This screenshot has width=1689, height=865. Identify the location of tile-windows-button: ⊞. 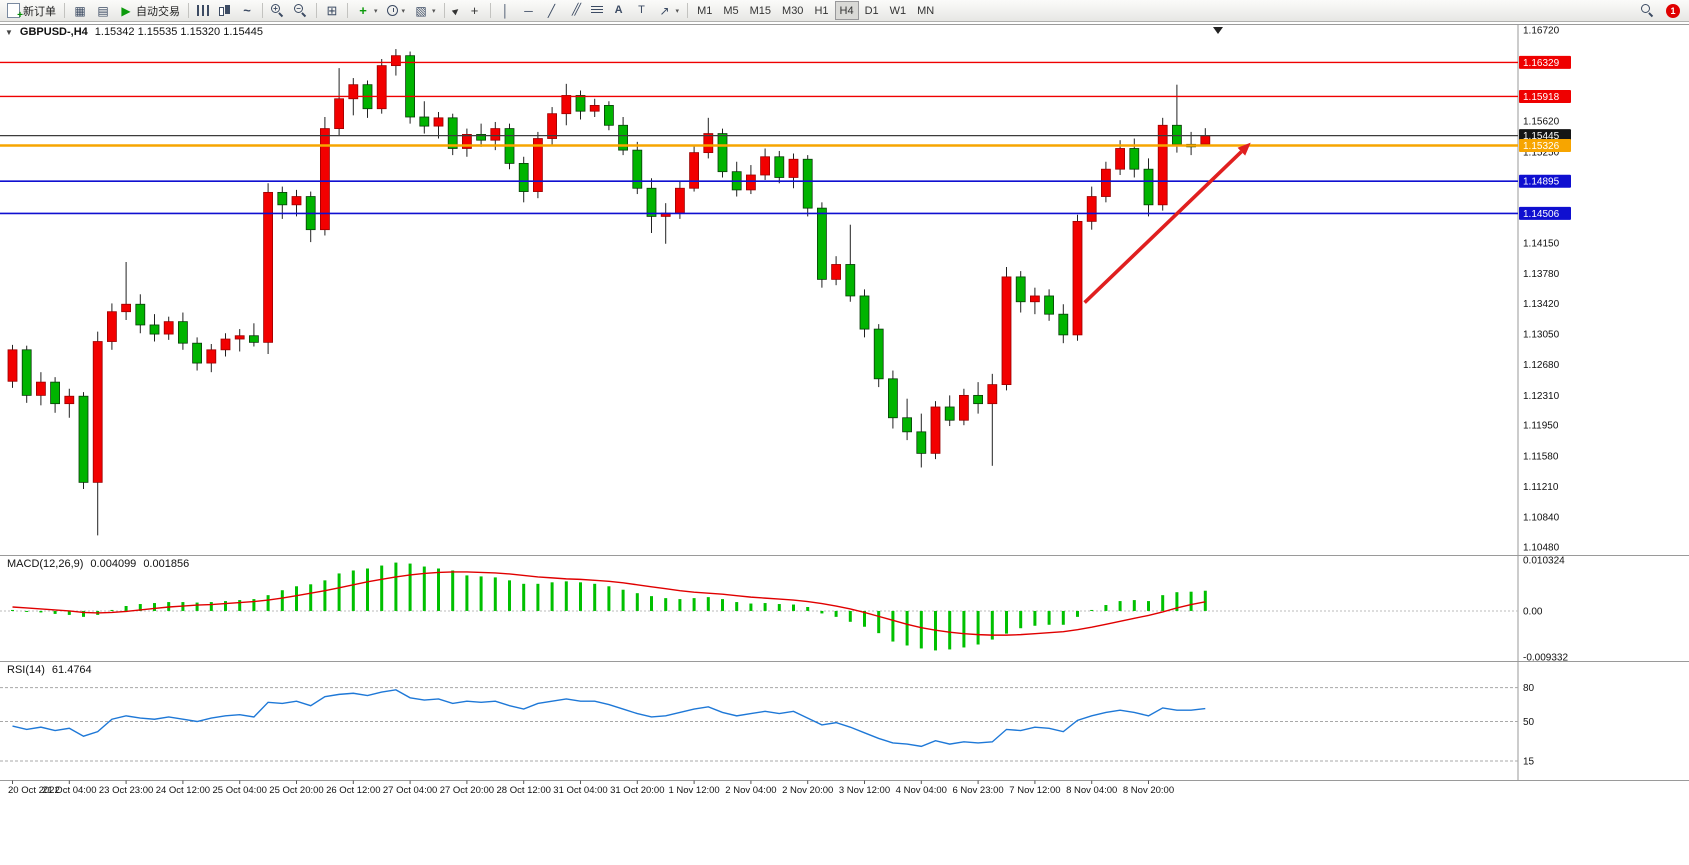
(332, 10).